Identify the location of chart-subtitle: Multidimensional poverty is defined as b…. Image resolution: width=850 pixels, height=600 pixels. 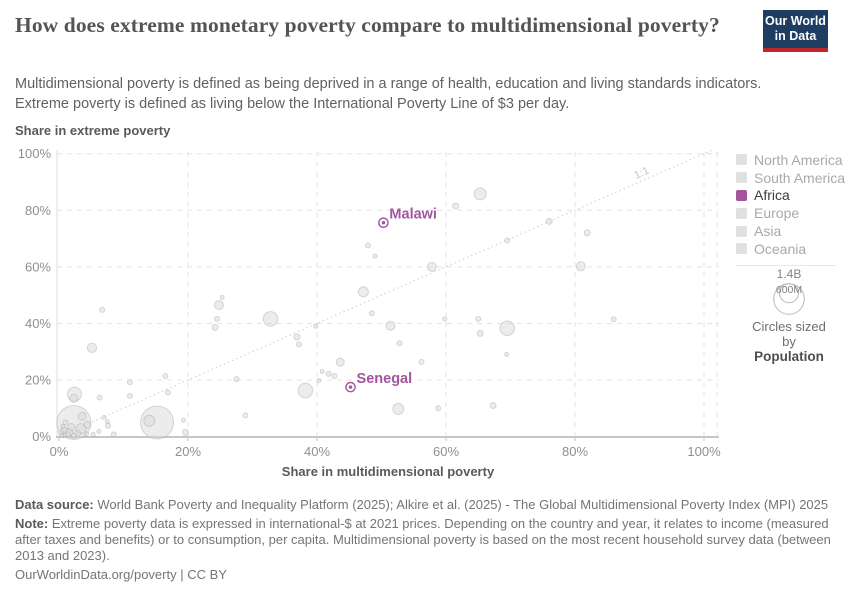
(390, 94).